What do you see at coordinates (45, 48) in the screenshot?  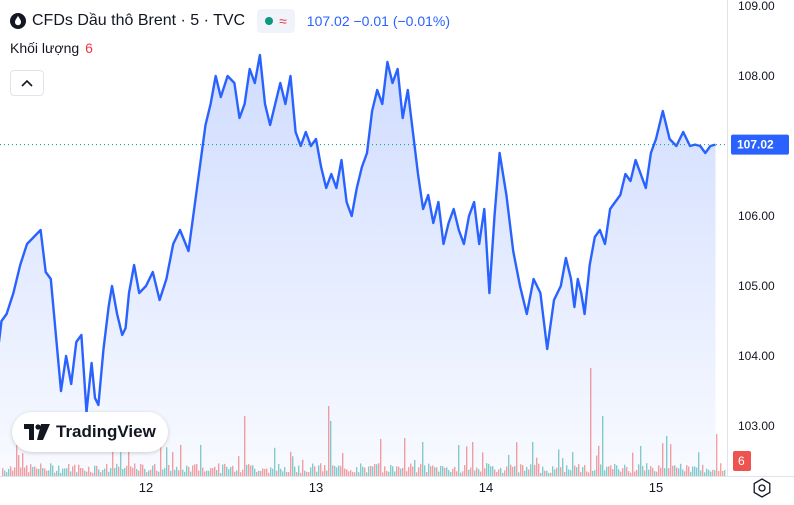 I see `volume-label: Khối lượng` at bounding box center [45, 48].